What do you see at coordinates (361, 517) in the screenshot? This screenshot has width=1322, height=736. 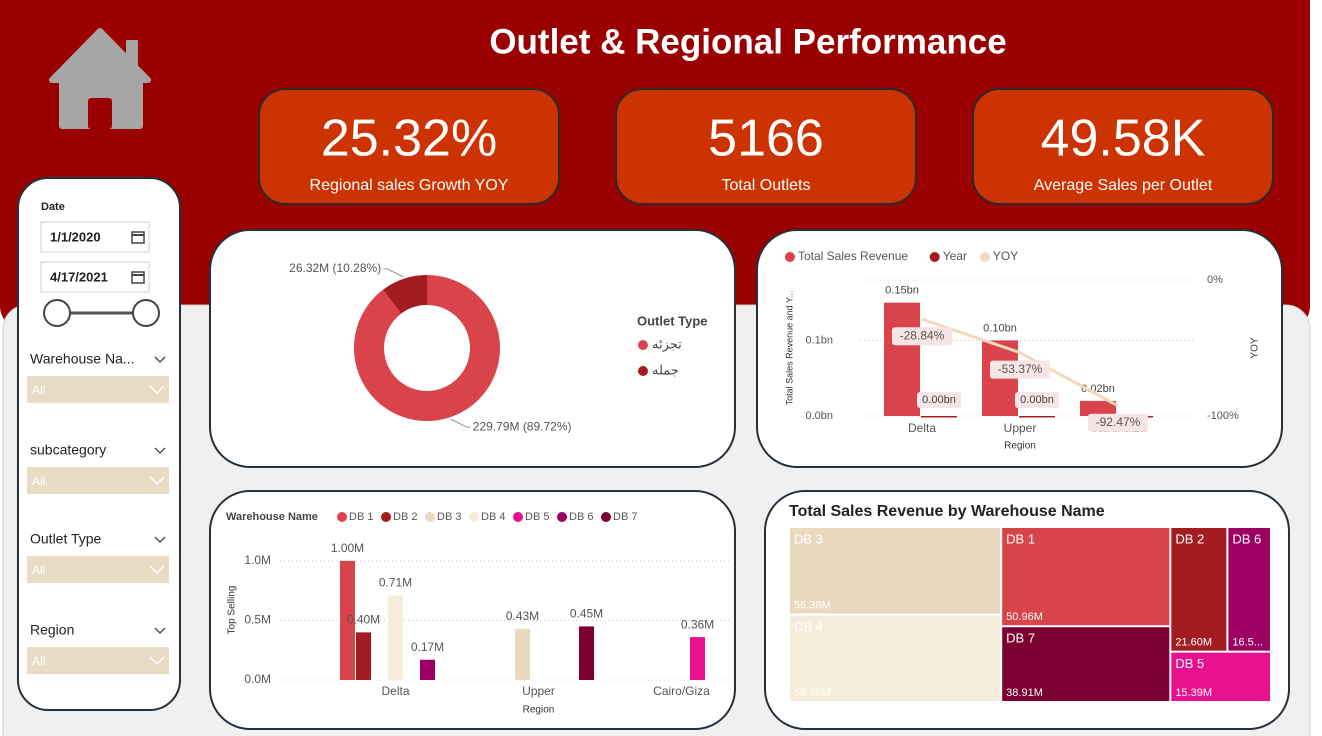 I see `legend-label: DB 1` at bounding box center [361, 517].